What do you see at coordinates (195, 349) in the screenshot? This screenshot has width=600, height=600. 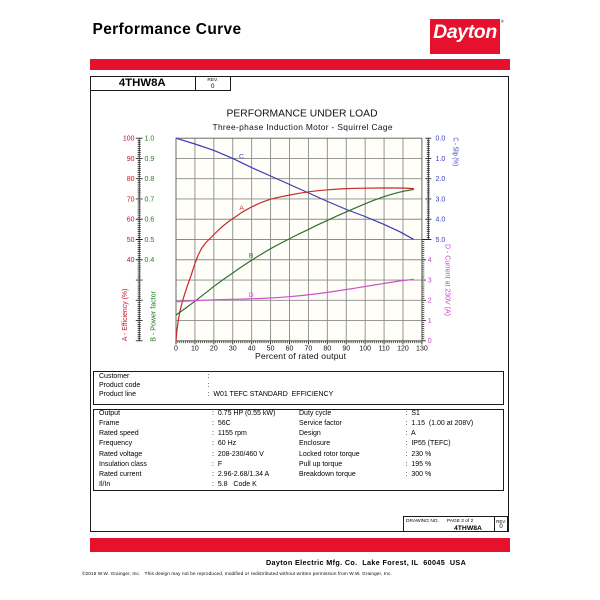 I see `svg-text: 10` at bounding box center [195, 349].